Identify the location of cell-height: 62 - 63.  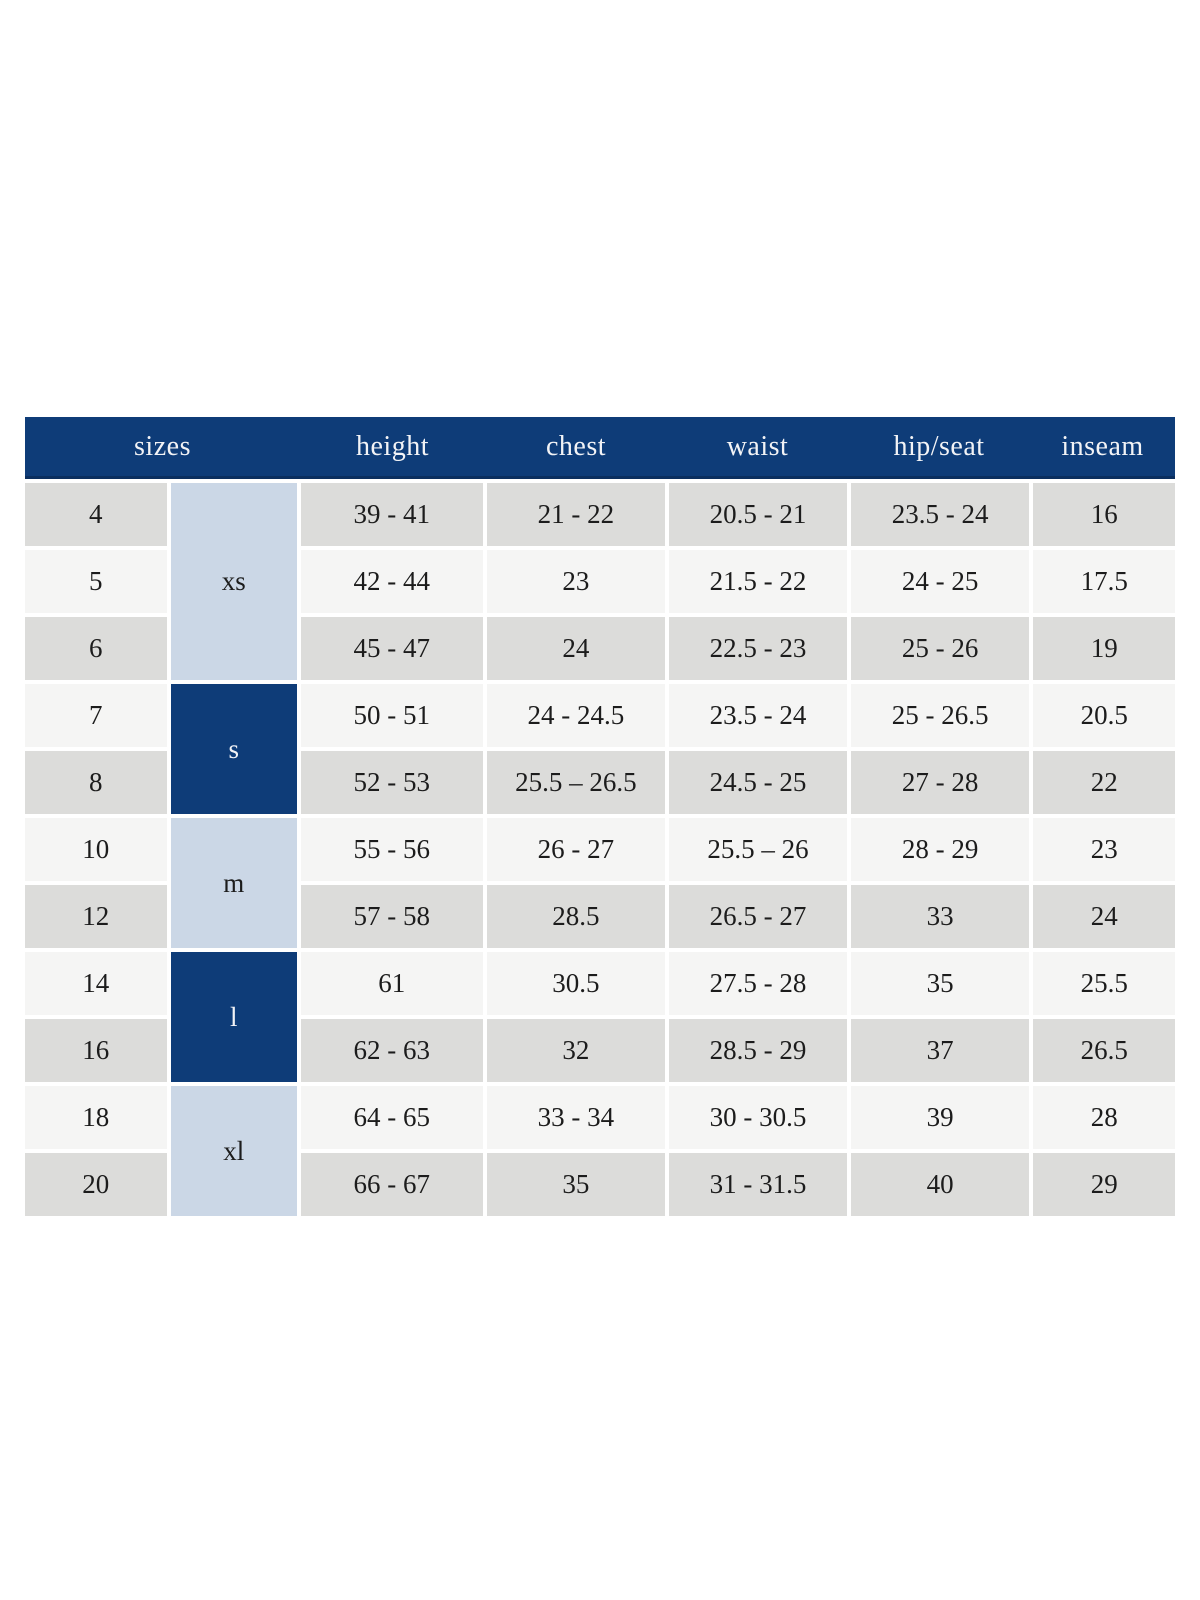
(391, 1050).